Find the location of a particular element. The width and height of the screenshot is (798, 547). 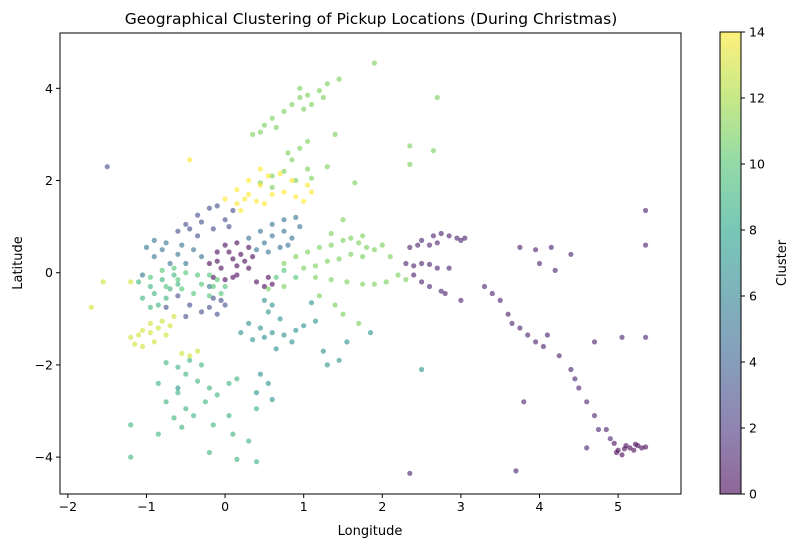

y-tick-label: 2 is located at coordinates (49, 180).